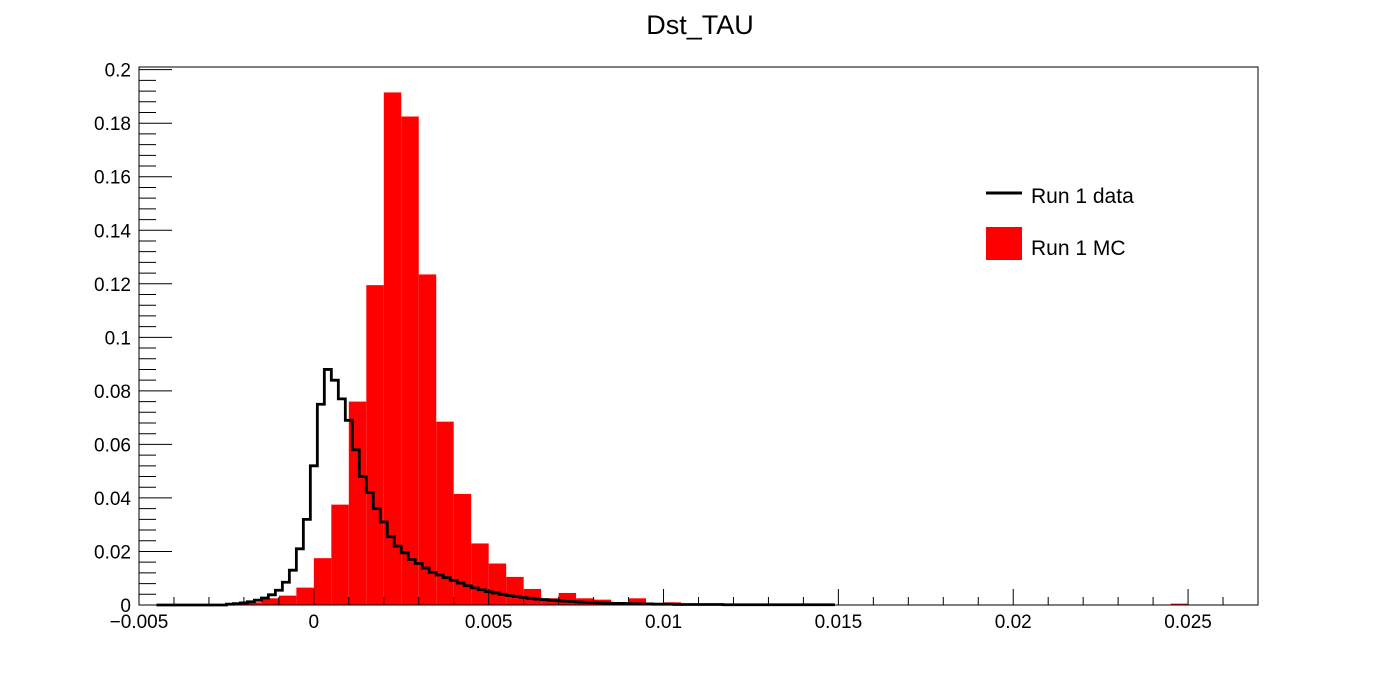  Describe the element at coordinates (112, 285) in the screenshot. I see `y-tick-label: 0.12` at that location.